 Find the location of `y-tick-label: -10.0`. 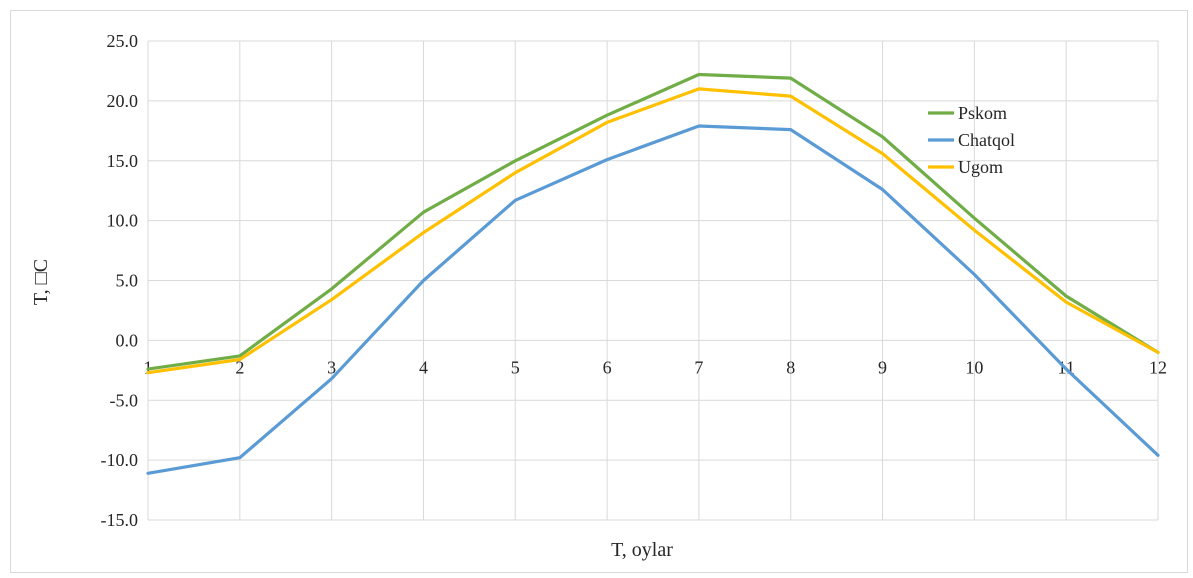

y-tick-label: -10.0 is located at coordinates (120, 460).